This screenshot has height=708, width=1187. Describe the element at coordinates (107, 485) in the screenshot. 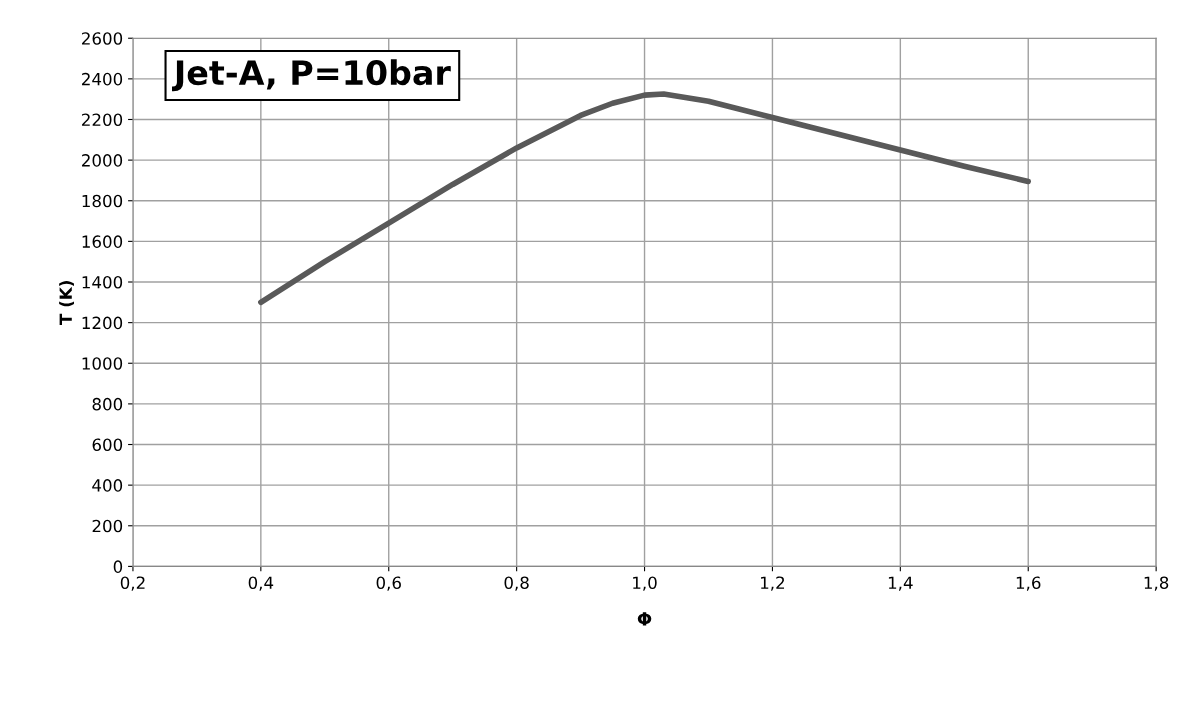

I see `y-tick-label: 400` at that location.